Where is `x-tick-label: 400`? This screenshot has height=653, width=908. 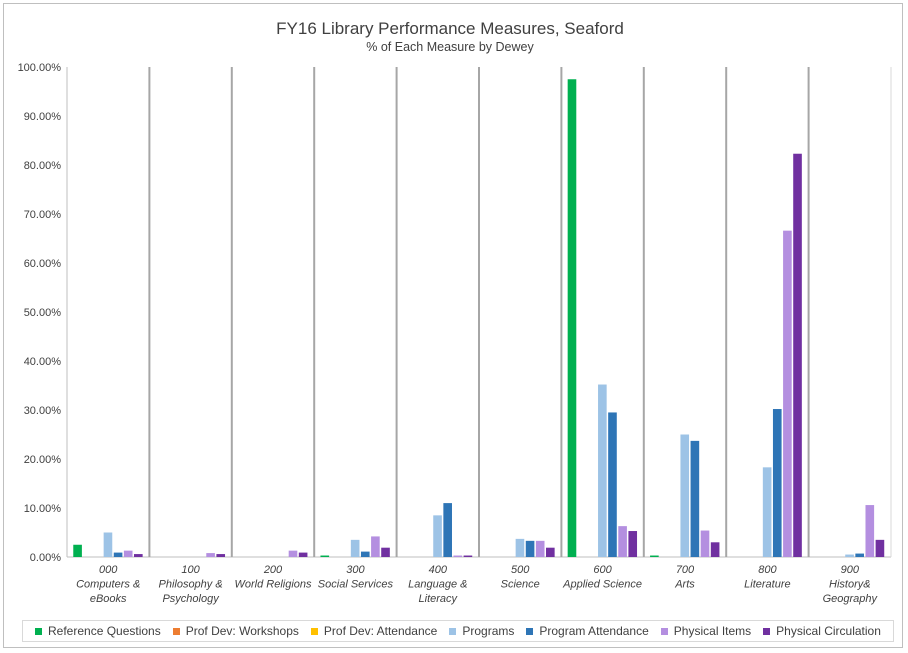 x-tick-label: 400 is located at coordinates (438, 570).